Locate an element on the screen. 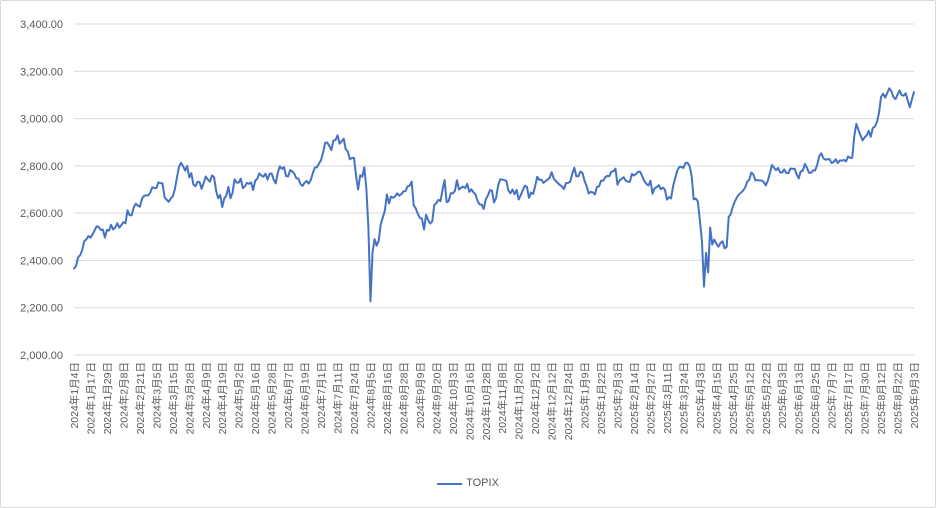  legend: TOPIX is located at coordinates (468, 483).